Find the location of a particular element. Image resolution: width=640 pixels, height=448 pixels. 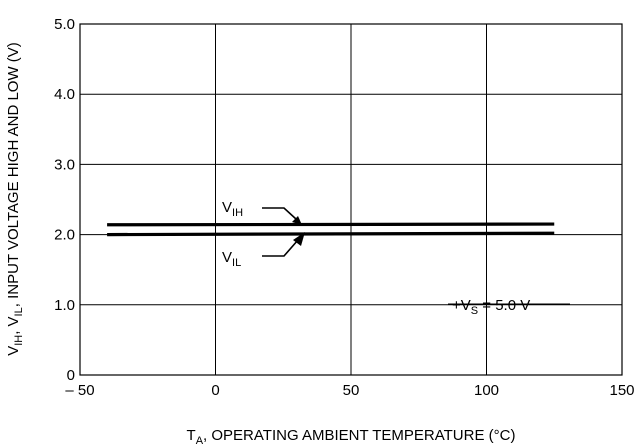

vih-arrowhead is located at coordinates (297, 220).